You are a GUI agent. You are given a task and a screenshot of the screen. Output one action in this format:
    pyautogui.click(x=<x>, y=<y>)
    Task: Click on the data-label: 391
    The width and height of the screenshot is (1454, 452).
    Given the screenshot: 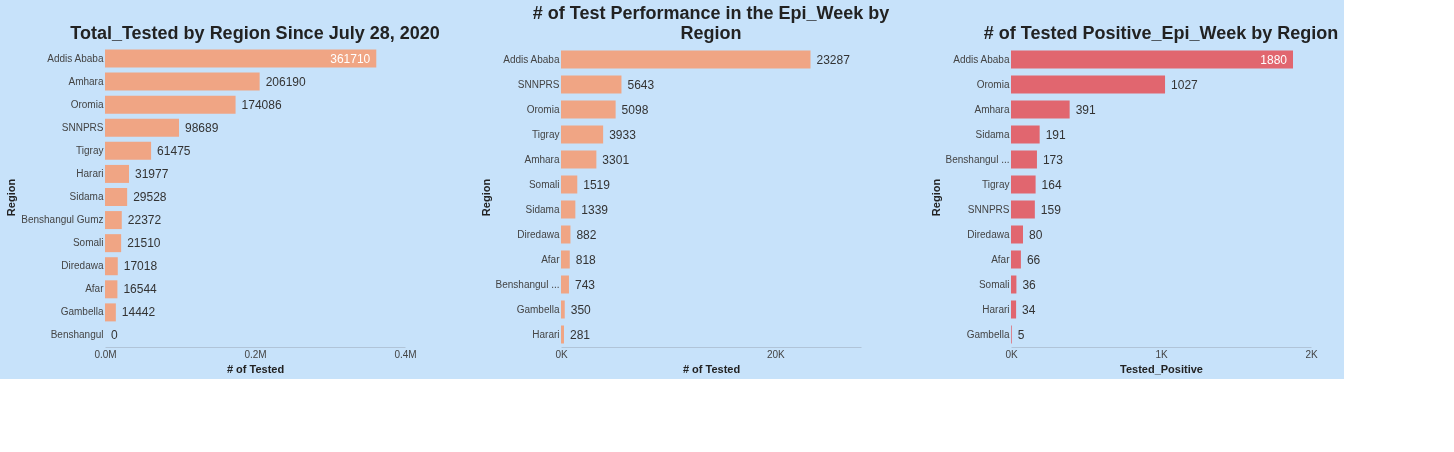 What is the action you would take?
    pyautogui.click(x=1085, y=109)
    